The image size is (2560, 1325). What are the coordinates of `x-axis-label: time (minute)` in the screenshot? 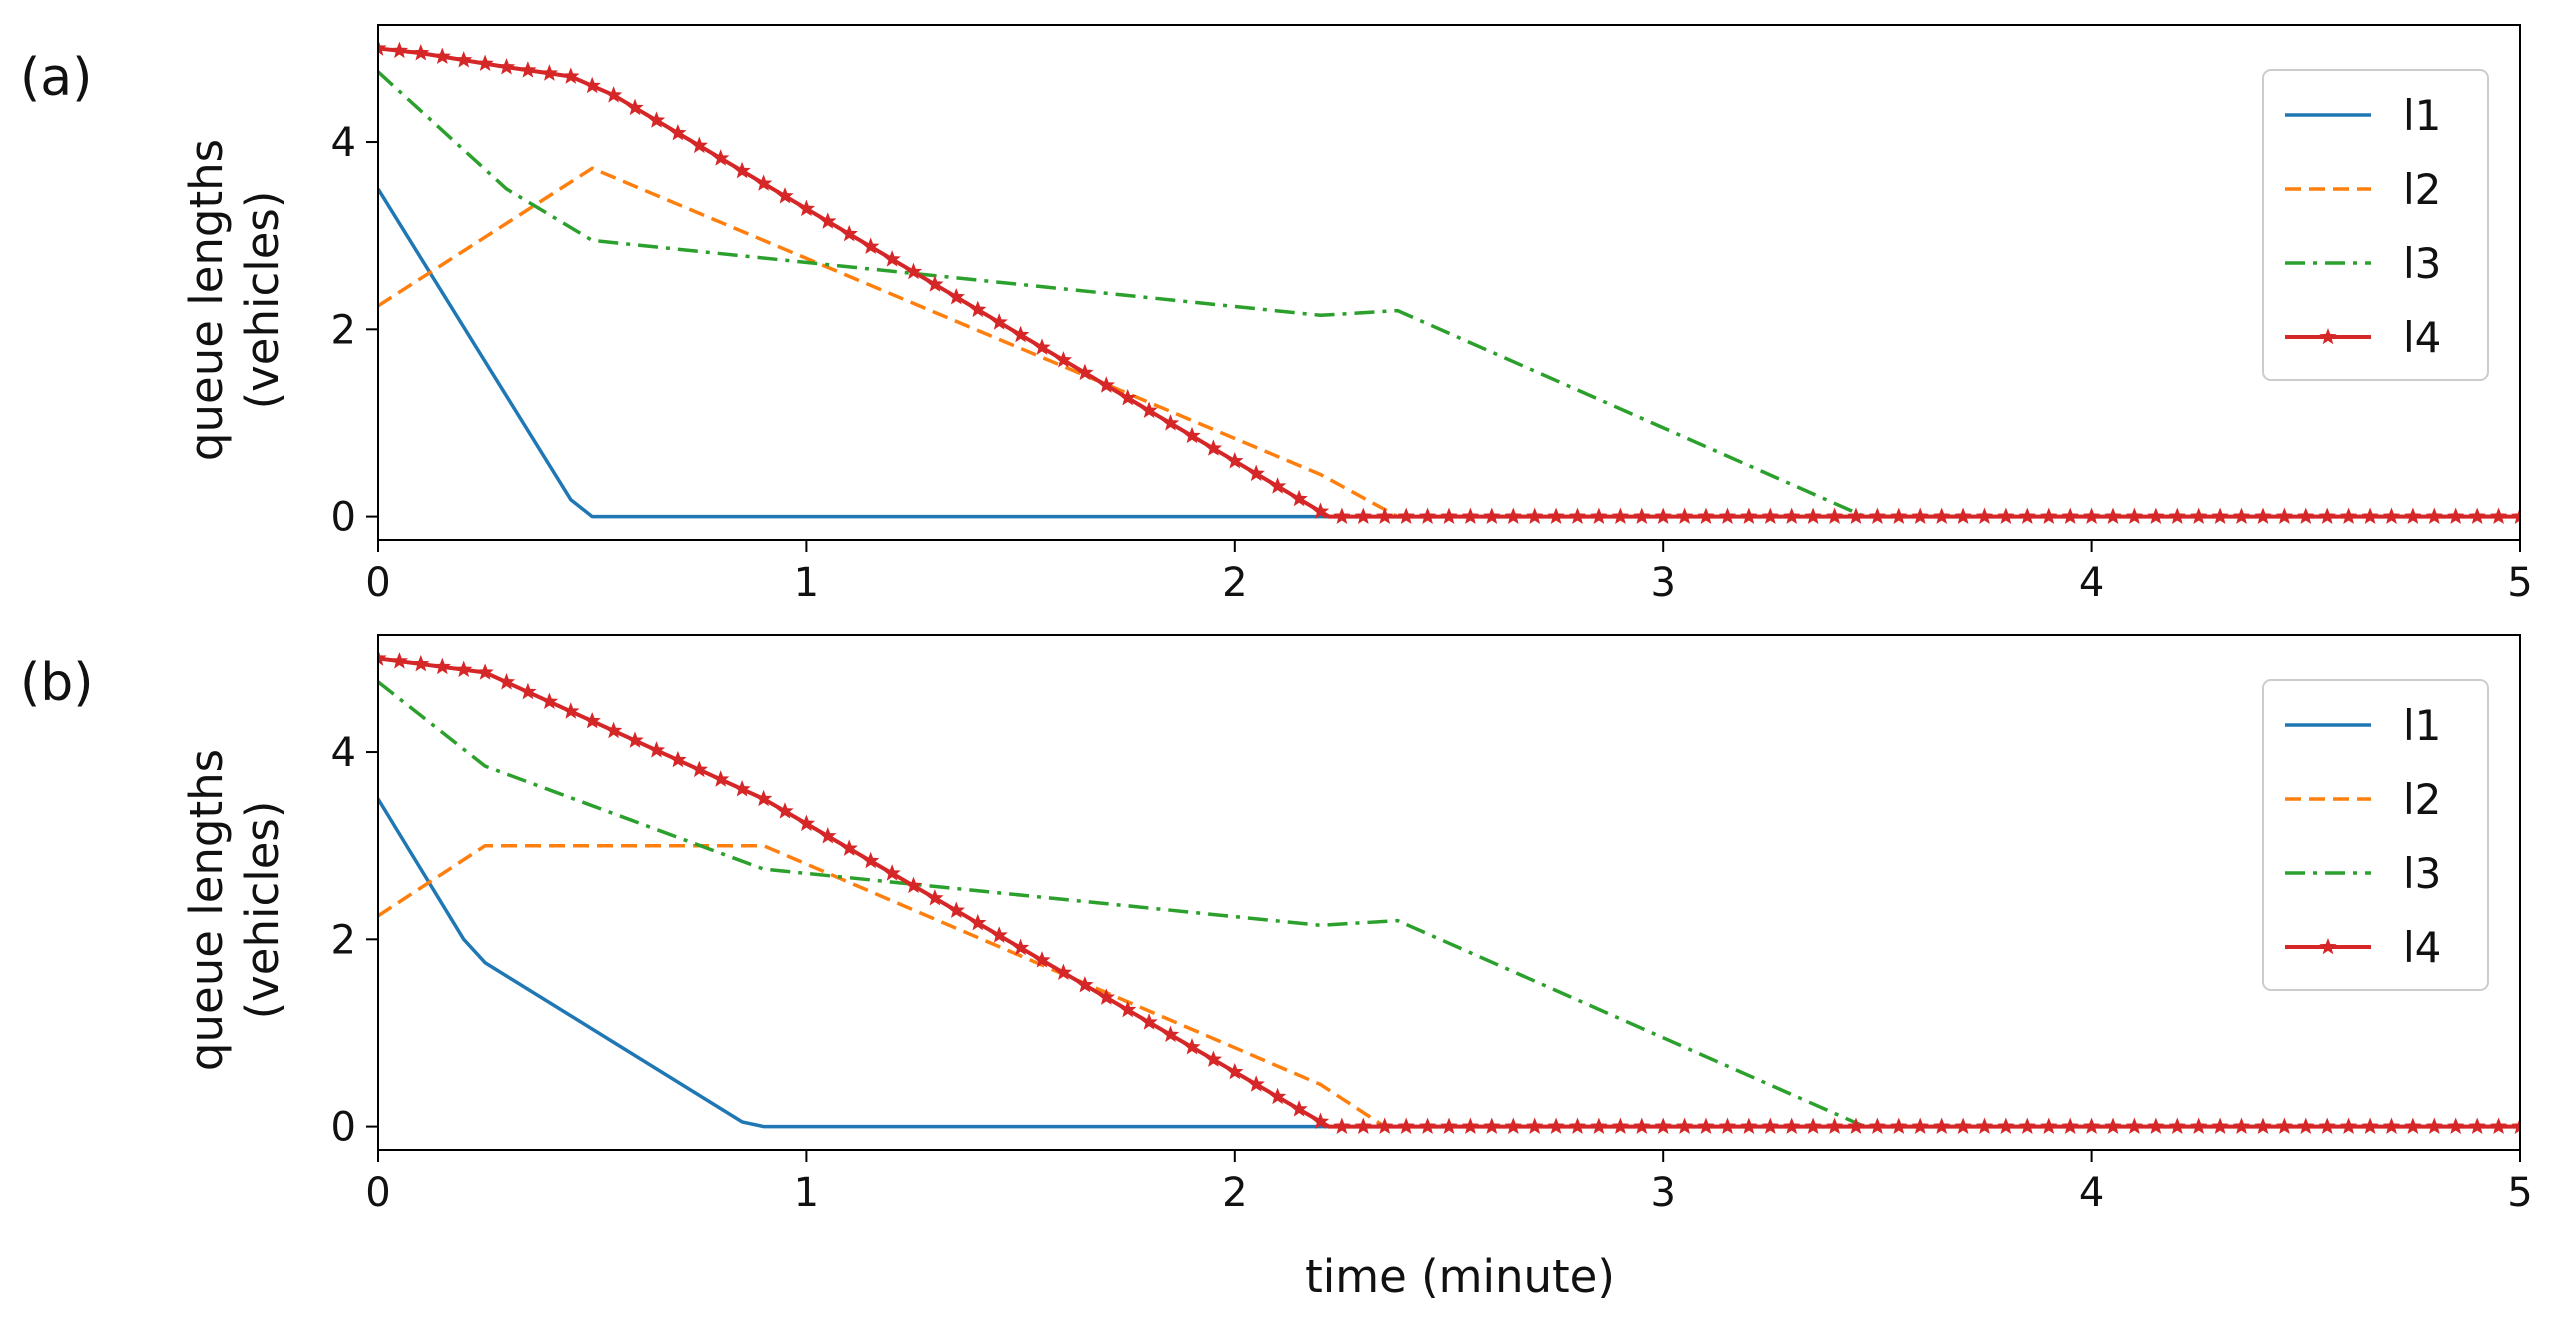 It's located at (1460, 1276).